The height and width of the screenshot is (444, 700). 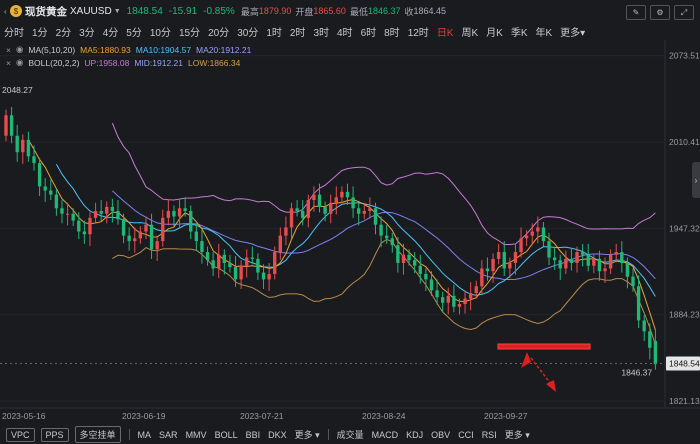 I want to click on main-indicator-button: BOLL, so click(x=226, y=434).